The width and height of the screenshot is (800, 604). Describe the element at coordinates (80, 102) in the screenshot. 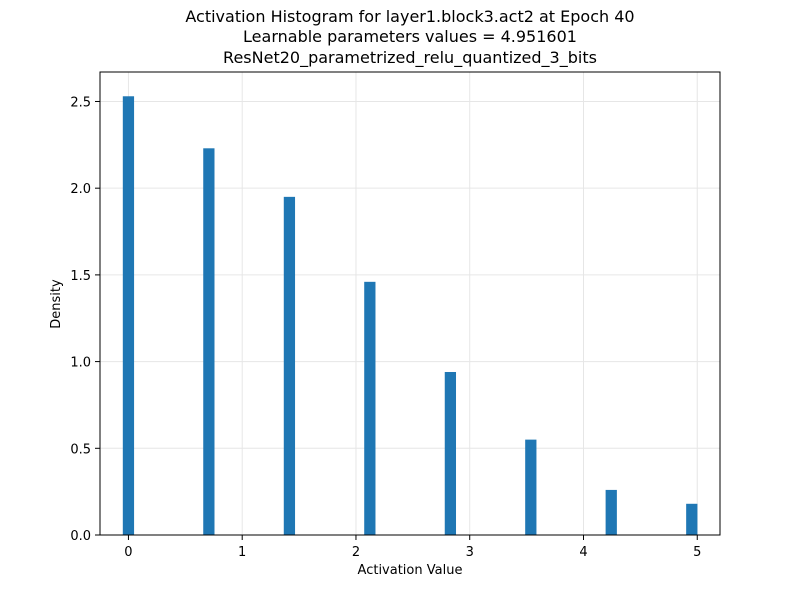

I see `y-tick-label-5: 2.5` at that location.